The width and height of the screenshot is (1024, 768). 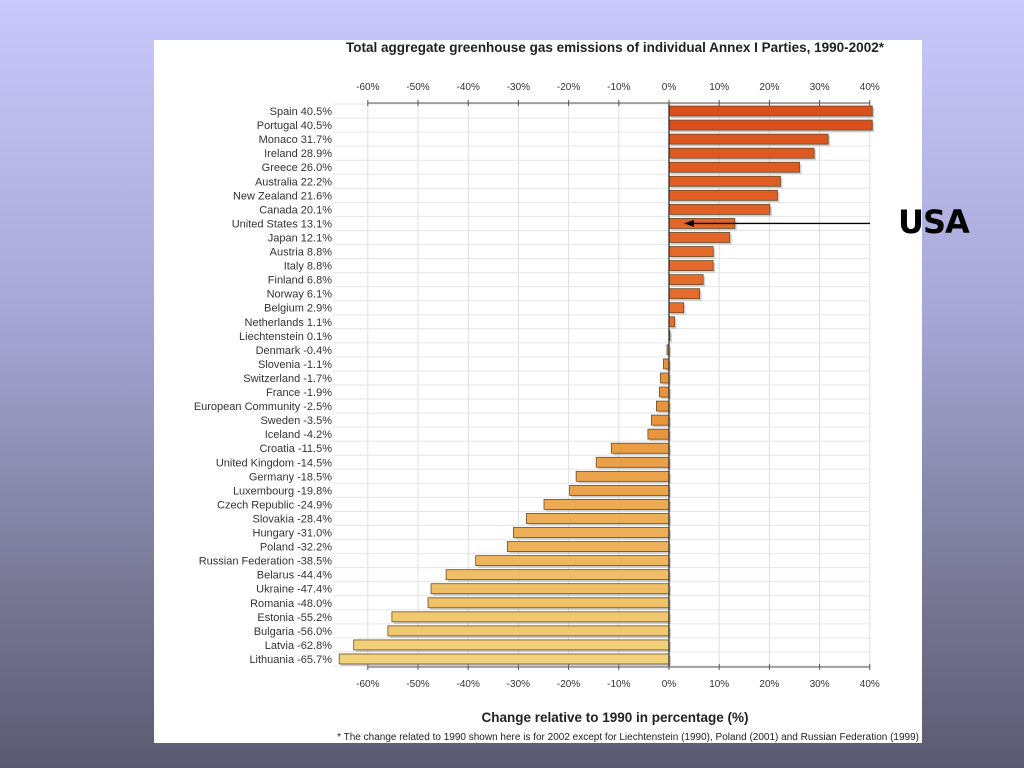 I want to click on category-label: Croatia -11.5%, so click(x=295, y=449).